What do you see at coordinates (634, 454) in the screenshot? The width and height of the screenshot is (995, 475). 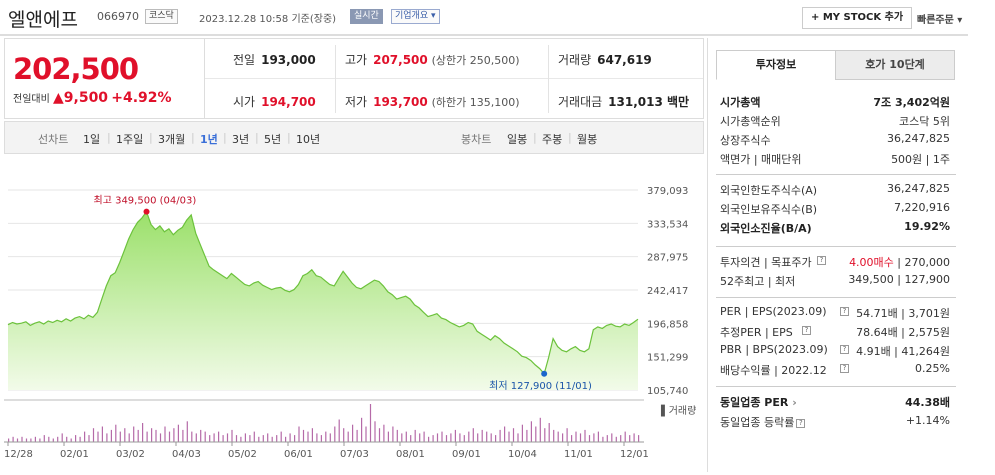 I see `x-tick-label: 12/01` at bounding box center [634, 454].